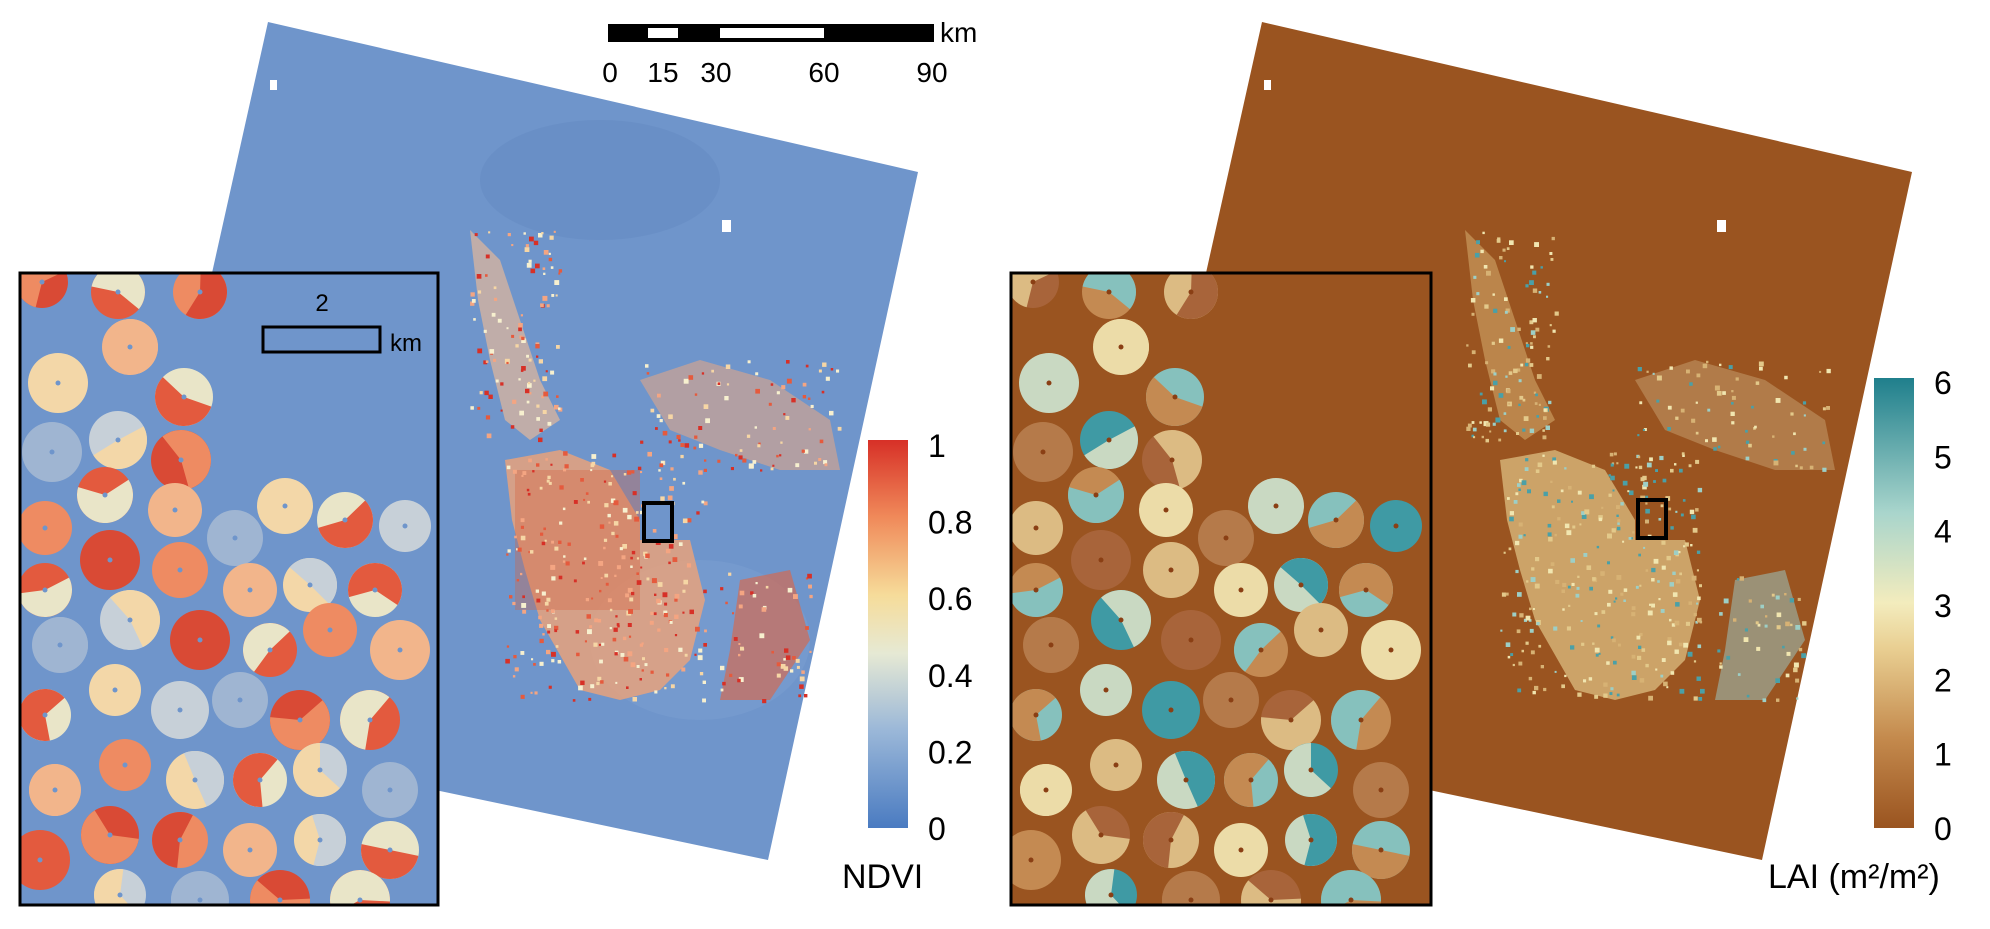  Describe the element at coordinates (1943, 829) in the screenshot. I see `legend-tick-label: 0` at that location.